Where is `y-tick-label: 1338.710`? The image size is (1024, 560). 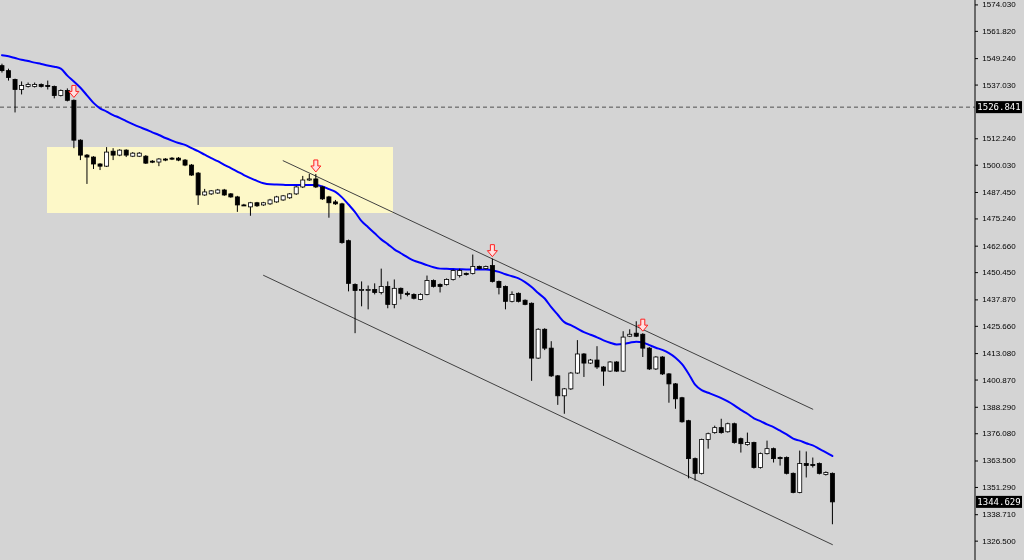 y-tick-label: 1338.710 is located at coordinates (999, 515).